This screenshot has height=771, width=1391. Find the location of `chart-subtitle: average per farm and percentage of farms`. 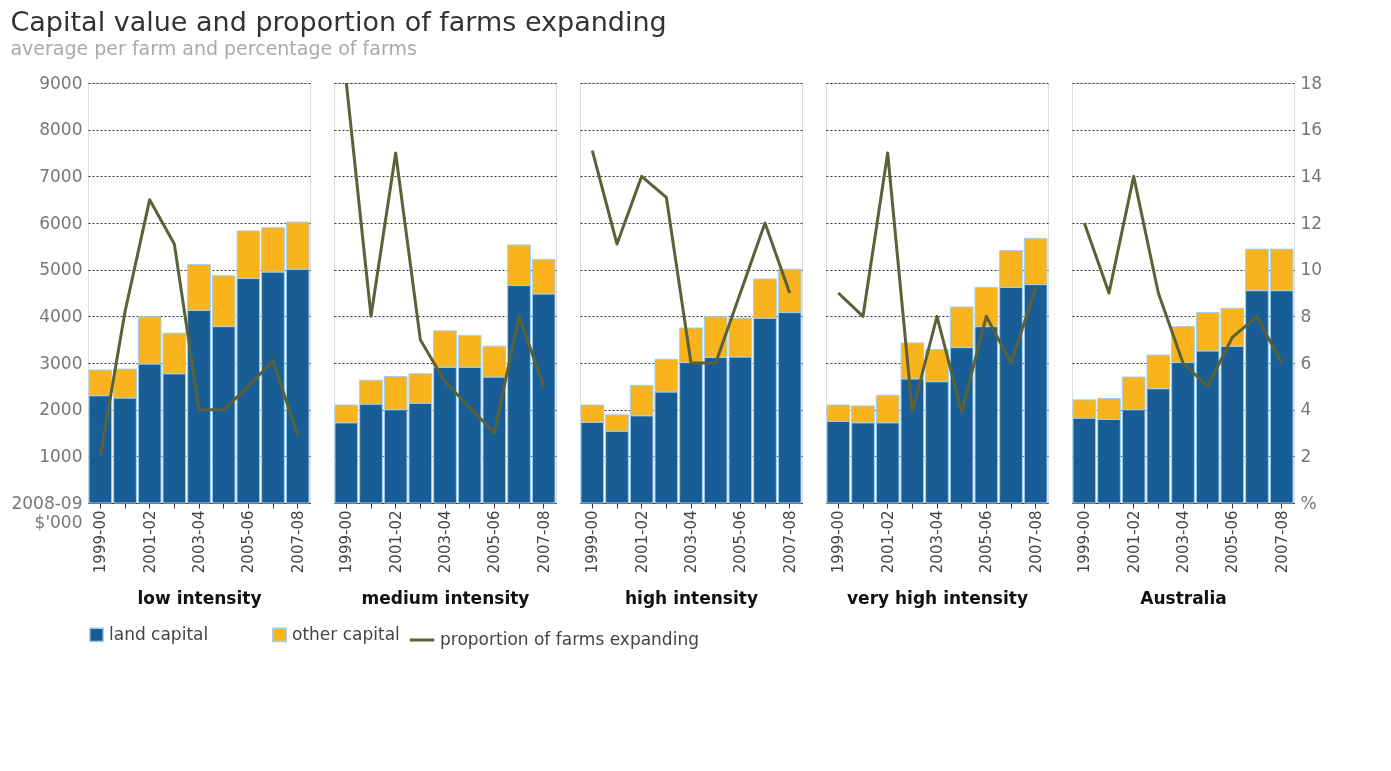

chart-subtitle: average per farm and percentage of farms is located at coordinates (213, 47).